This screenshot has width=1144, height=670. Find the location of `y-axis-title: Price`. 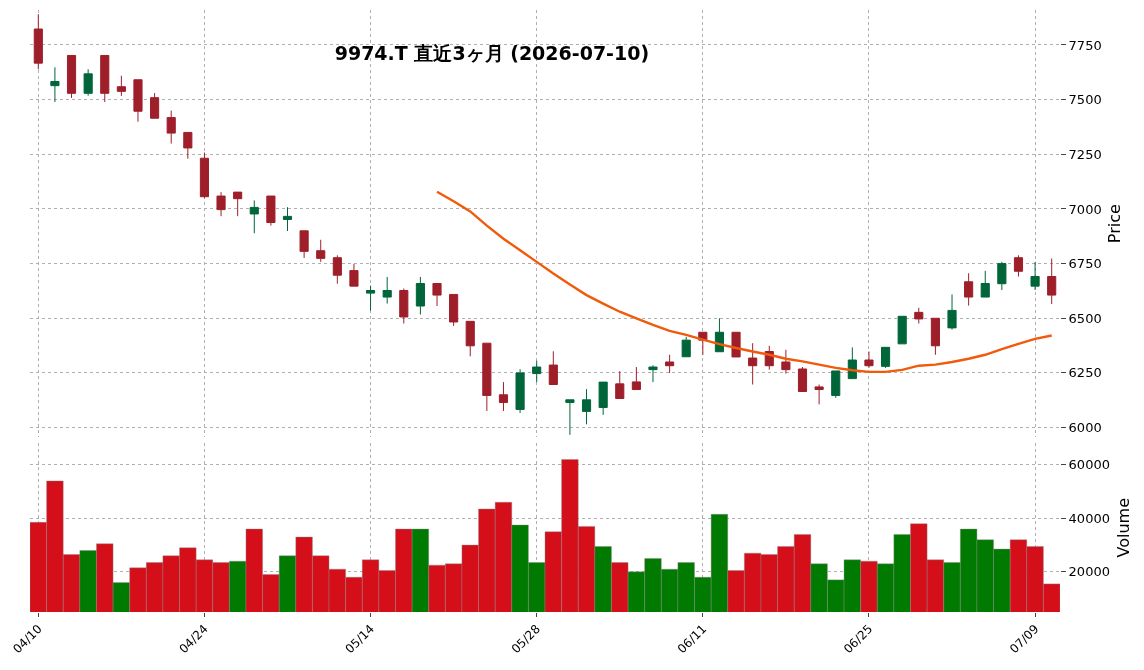

y-axis-title: Price is located at coordinates (1115, 224).